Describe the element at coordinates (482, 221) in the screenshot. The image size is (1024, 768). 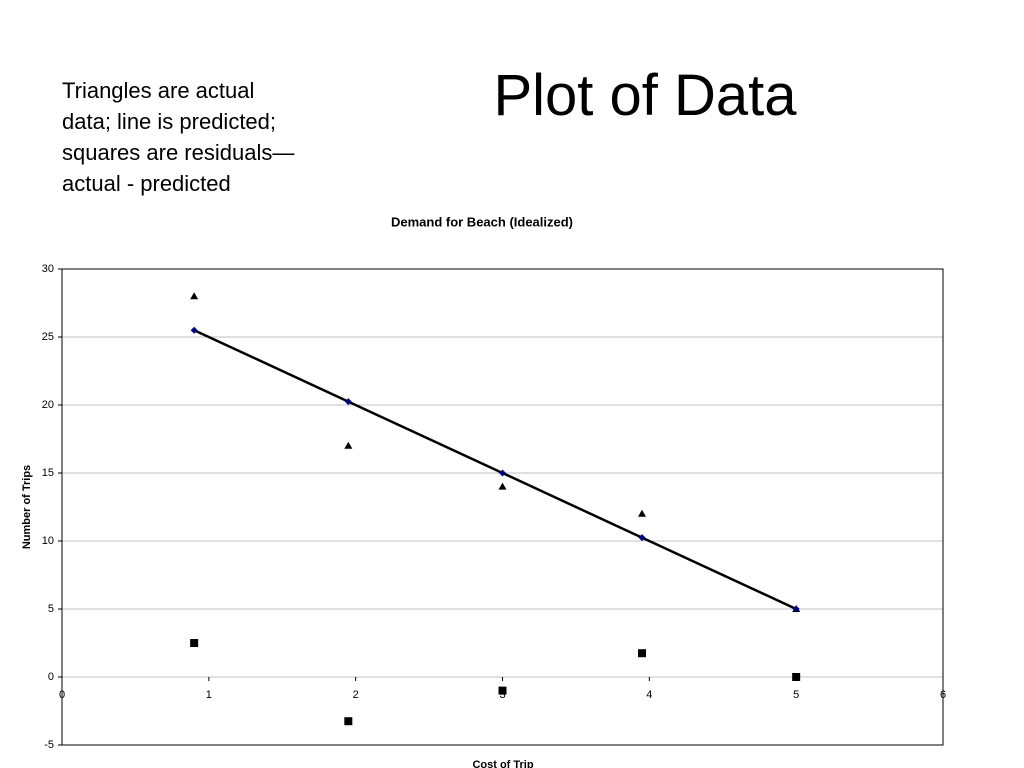
I see `chart-title: Demand for Beach (Idealized)` at that location.